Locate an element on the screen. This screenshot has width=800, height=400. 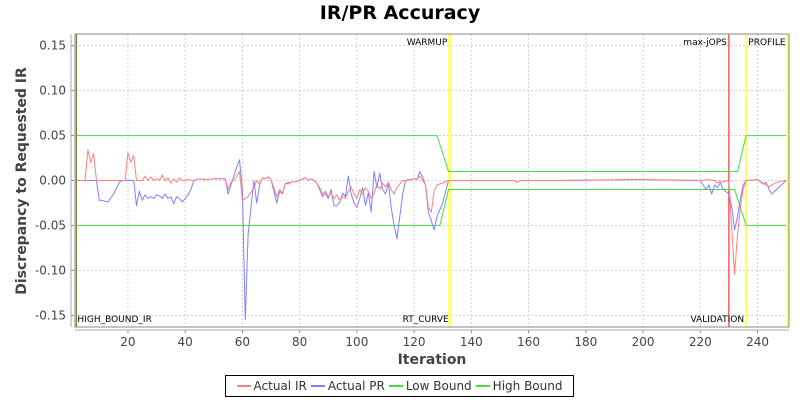
legend-item-actual-pr: Actual PR is located at coordinates (347, 386).